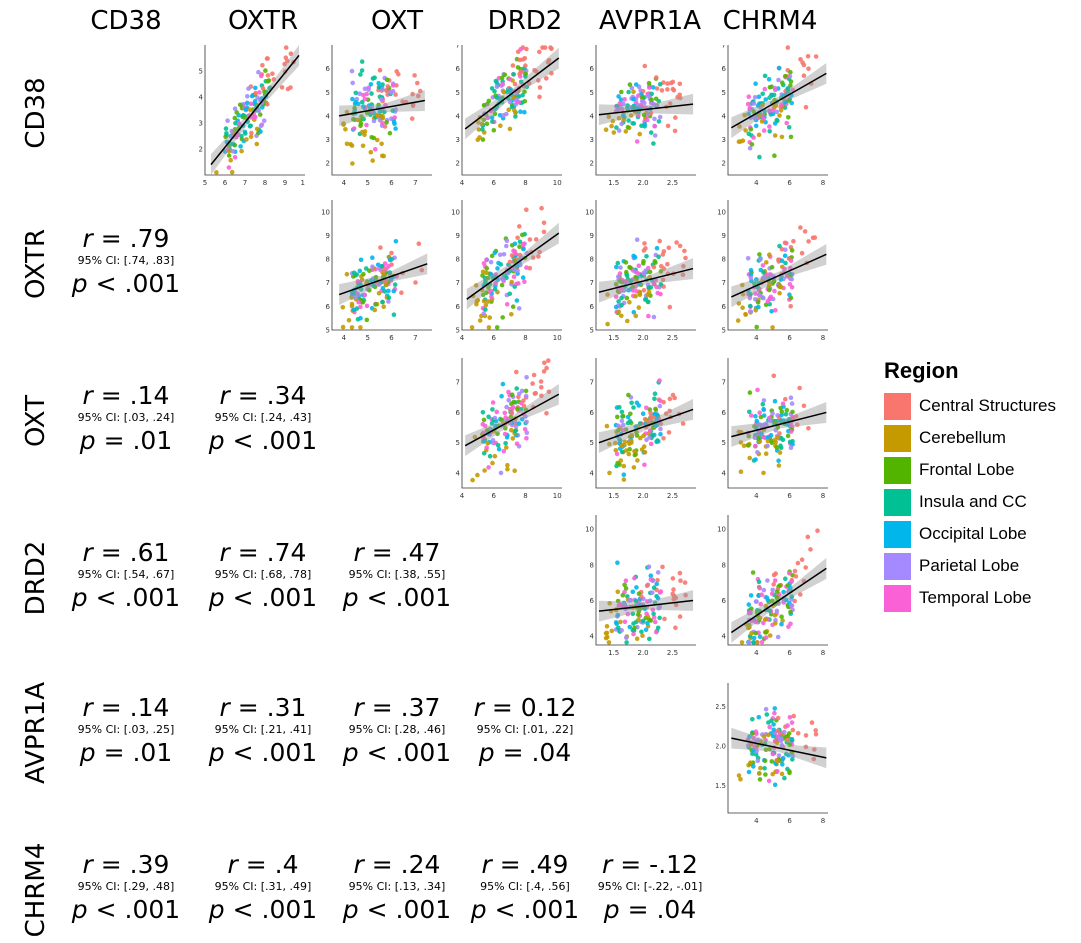 The height and width of the screenshot is (943, 1081). Describe the element at coordinates (548, 707) in the screenshot. I see `r-number: 0.12` at that location.